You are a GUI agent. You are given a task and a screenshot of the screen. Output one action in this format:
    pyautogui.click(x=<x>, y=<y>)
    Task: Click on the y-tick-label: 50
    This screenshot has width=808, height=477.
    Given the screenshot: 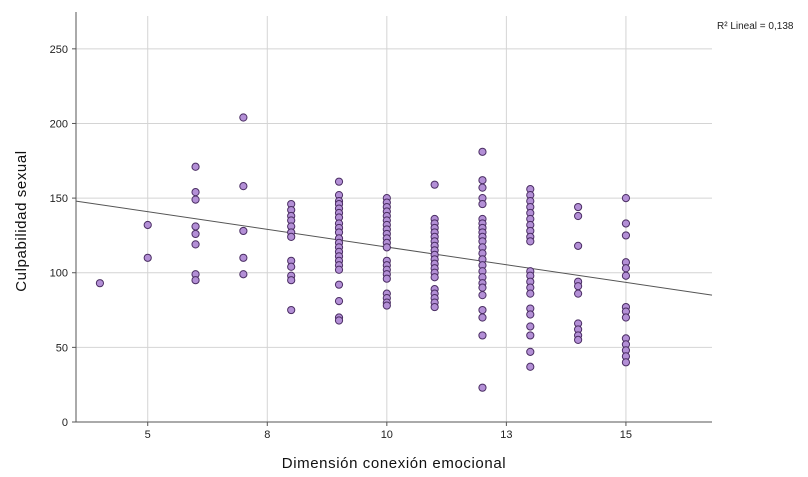 What is the action you would take?
    pyautogui.click(x=62, y=348)
    